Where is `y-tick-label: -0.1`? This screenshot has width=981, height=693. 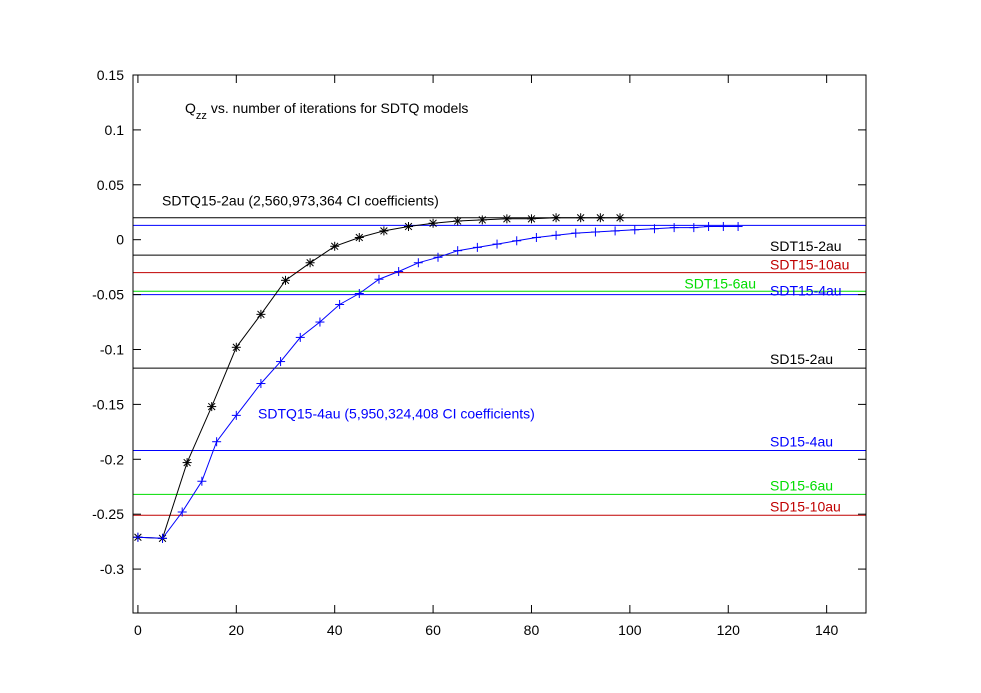
y-tick-label: -0.1 is located at coordinates (112, 349).